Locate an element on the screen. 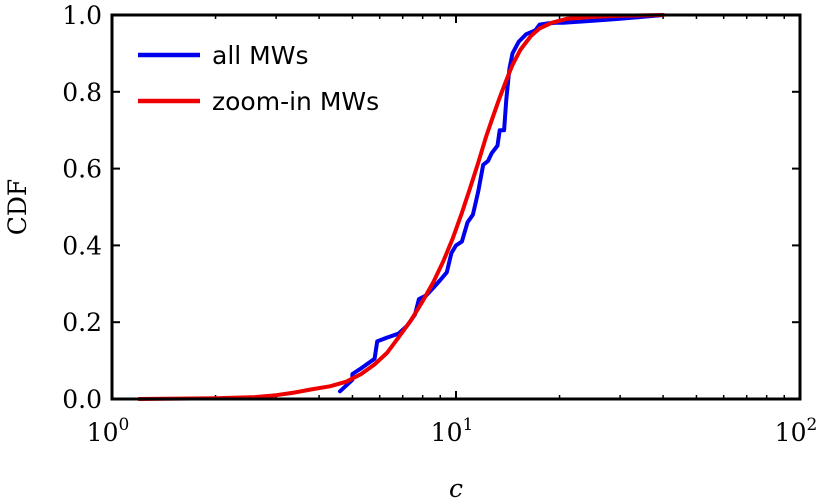 The image size is (831, 503). legend-label: all MWs is located at coordinates (260, 55).